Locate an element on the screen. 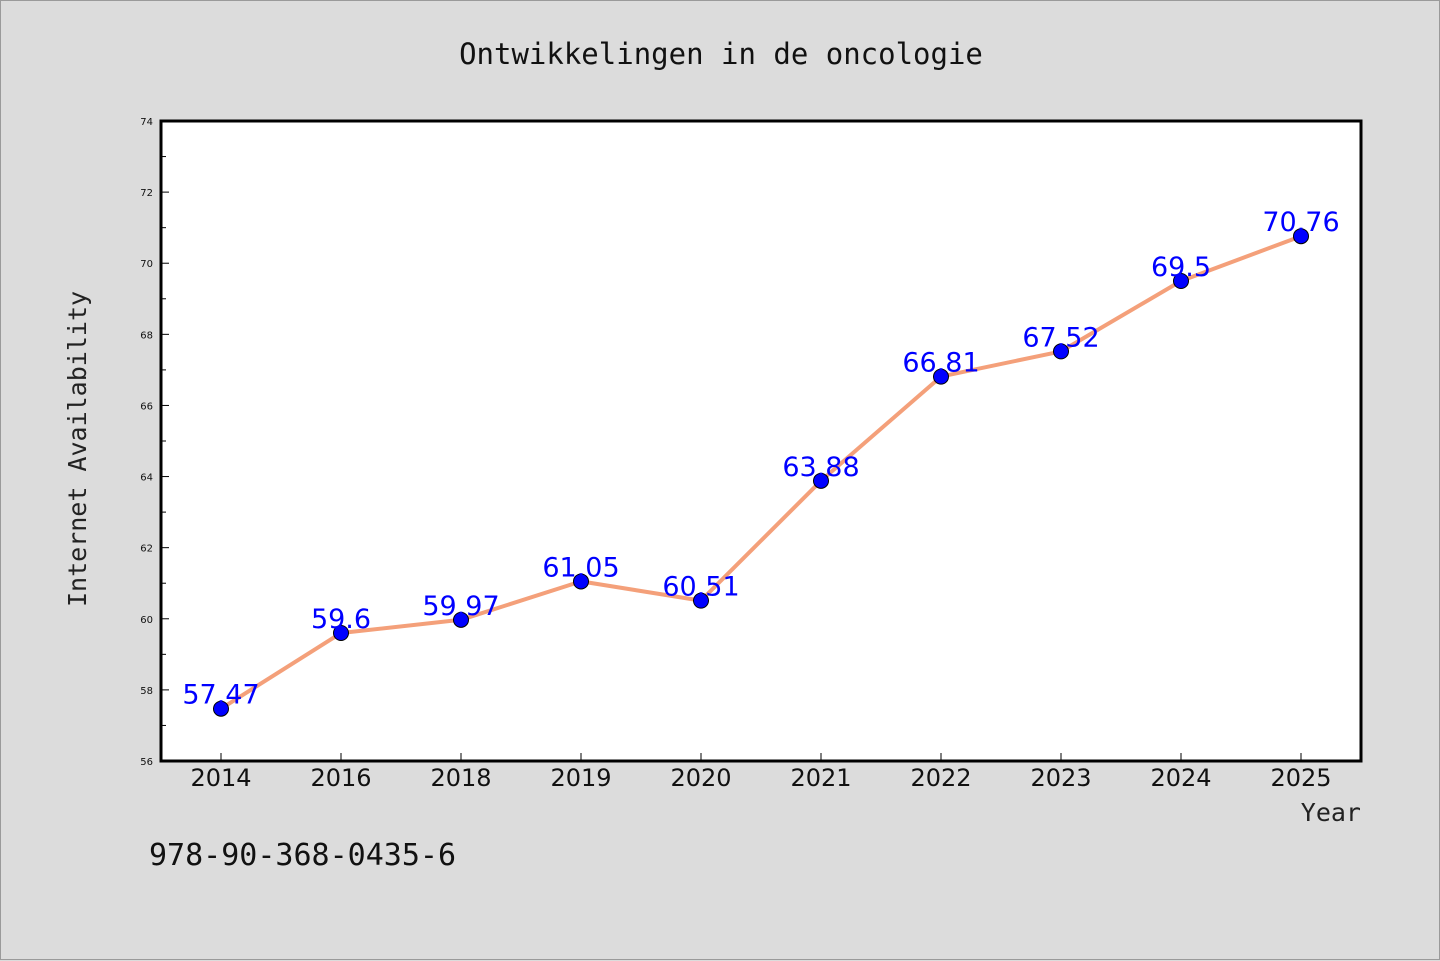  data-label-2024: 69.5 is located at coordinates (1181, 267).